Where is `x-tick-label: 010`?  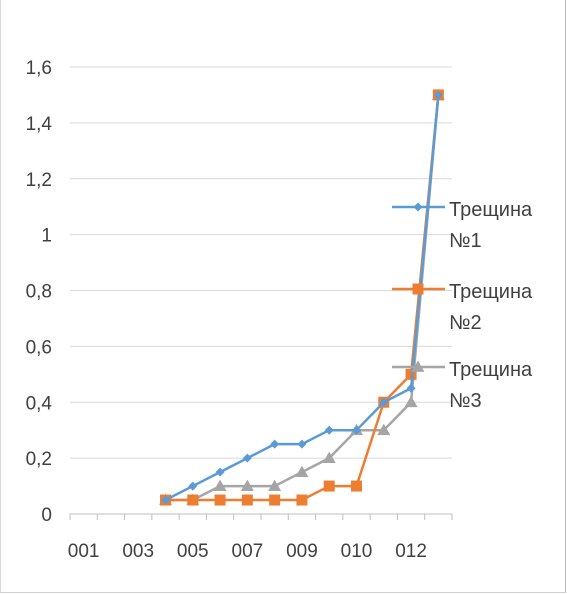
x-tick-label: 010 is located at coordinates (357, 551).